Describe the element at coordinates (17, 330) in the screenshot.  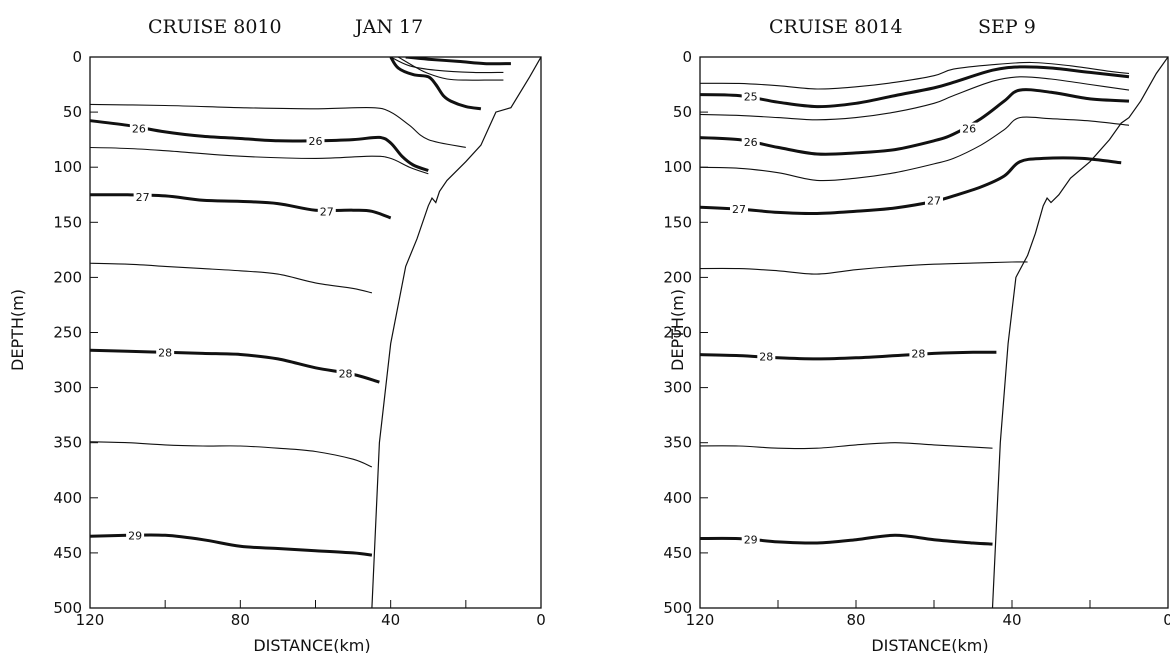
I see `left-y-axis-label: DEPTH(m)` at that location.